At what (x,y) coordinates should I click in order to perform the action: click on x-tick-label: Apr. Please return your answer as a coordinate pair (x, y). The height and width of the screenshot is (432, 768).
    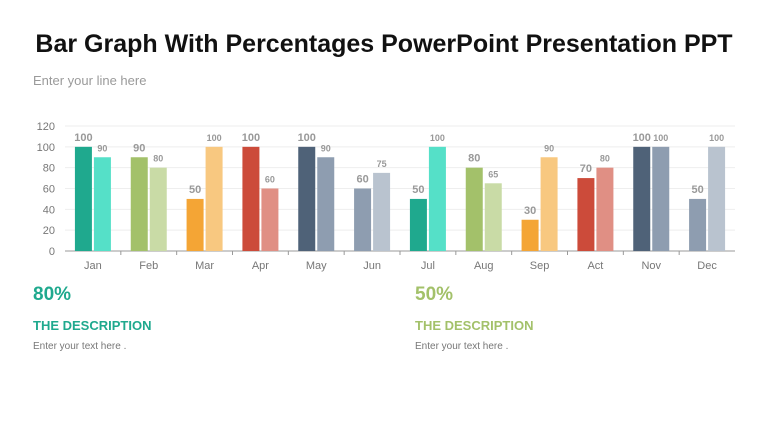
    Looking at the image, I should click on (260, 266).